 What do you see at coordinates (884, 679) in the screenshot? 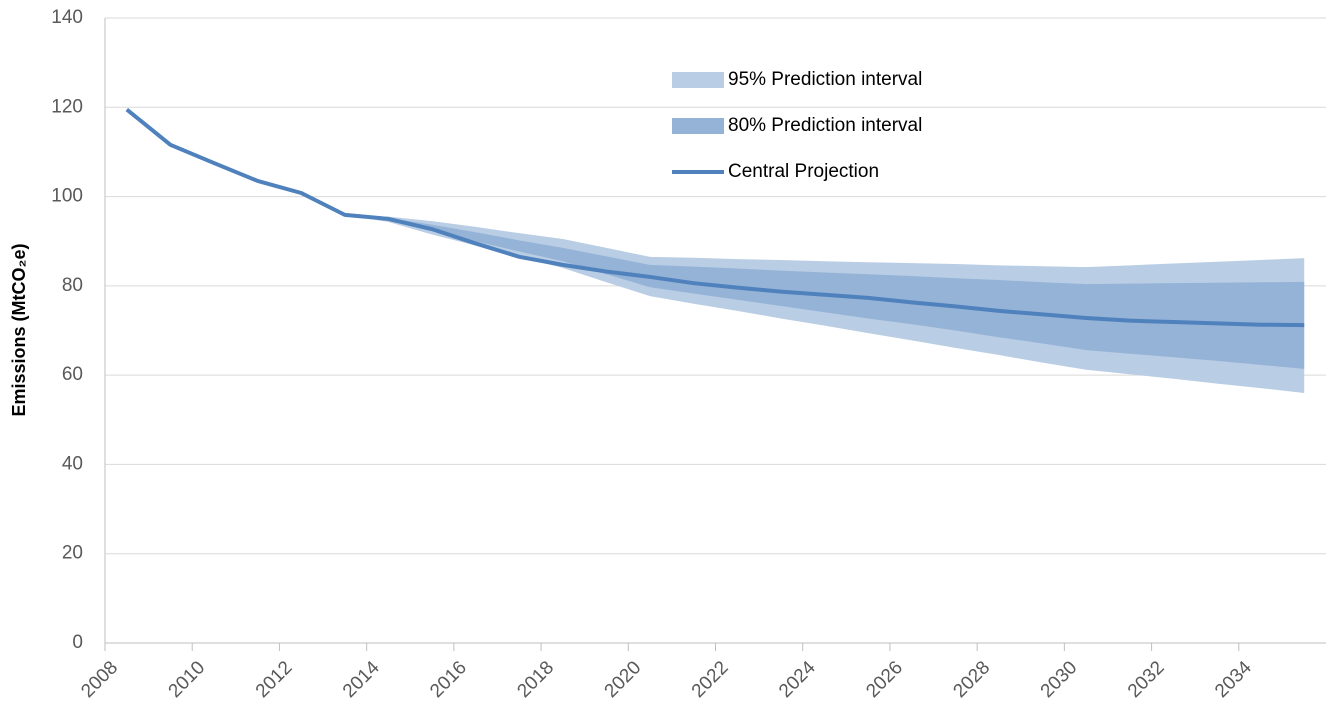
I see `x-tick-label: 2026` at bounding box center [884, 679].